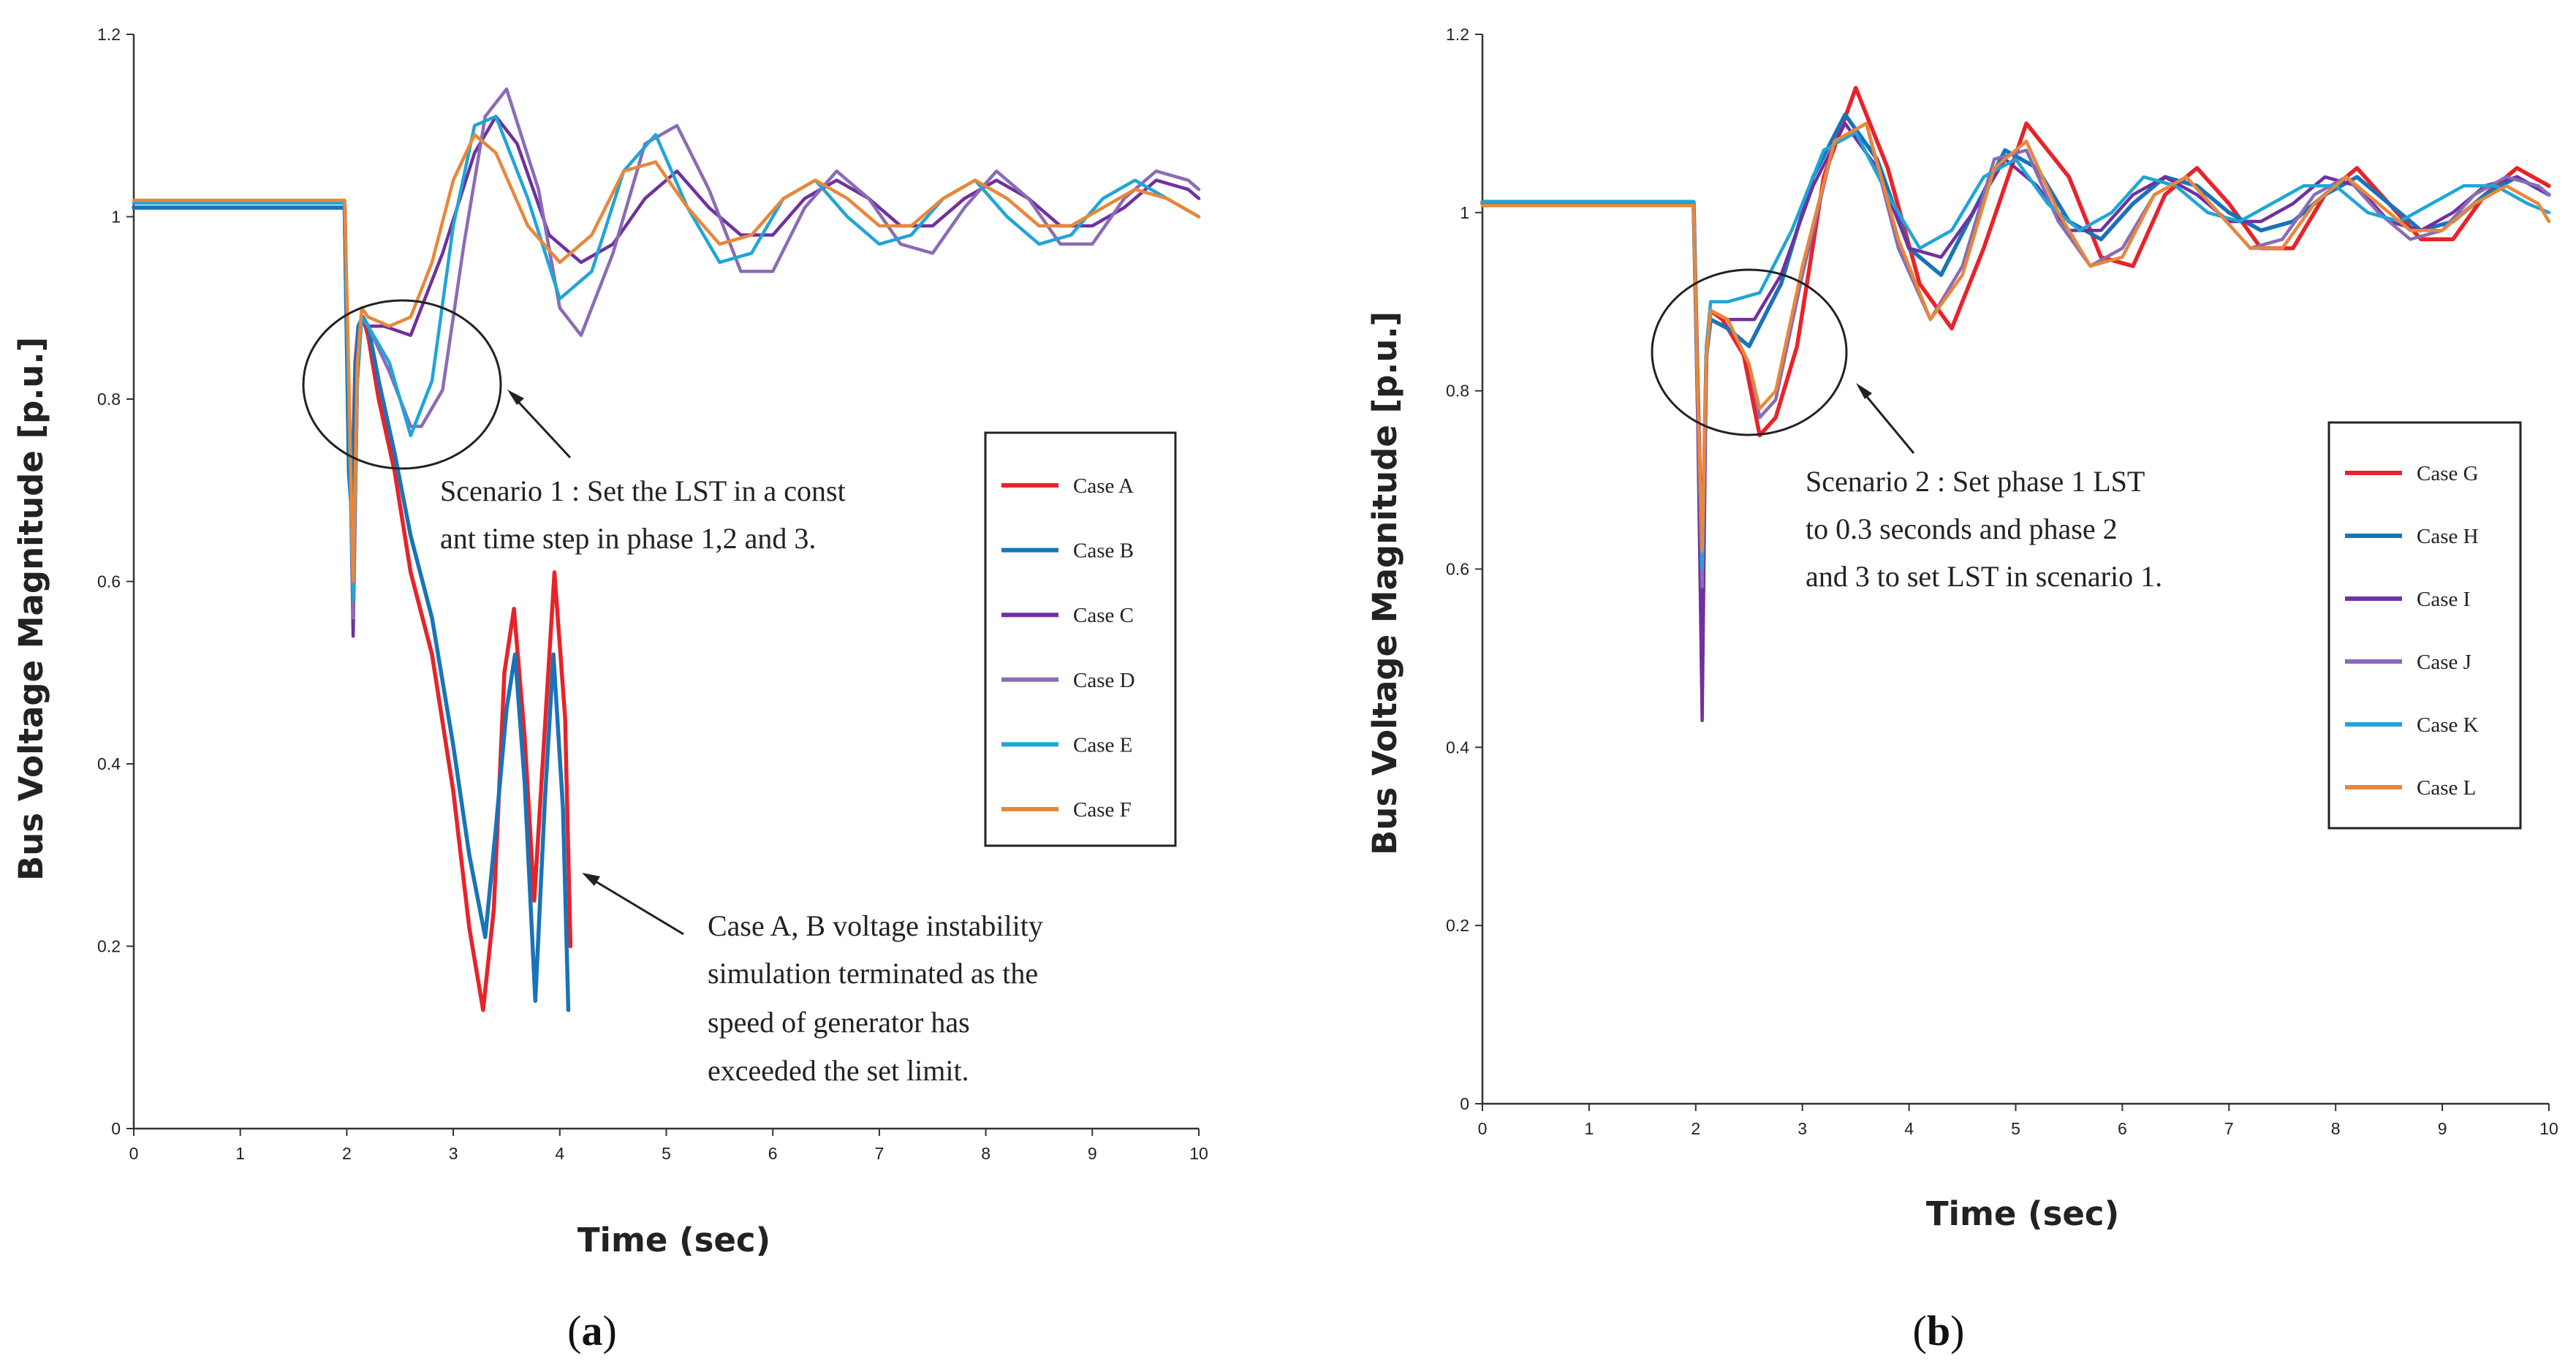  What do you see at coordinates (2548, 1128) in the screenshot?
I see `x-tick-label-b: 10` at bounding box center [2548, 1128].